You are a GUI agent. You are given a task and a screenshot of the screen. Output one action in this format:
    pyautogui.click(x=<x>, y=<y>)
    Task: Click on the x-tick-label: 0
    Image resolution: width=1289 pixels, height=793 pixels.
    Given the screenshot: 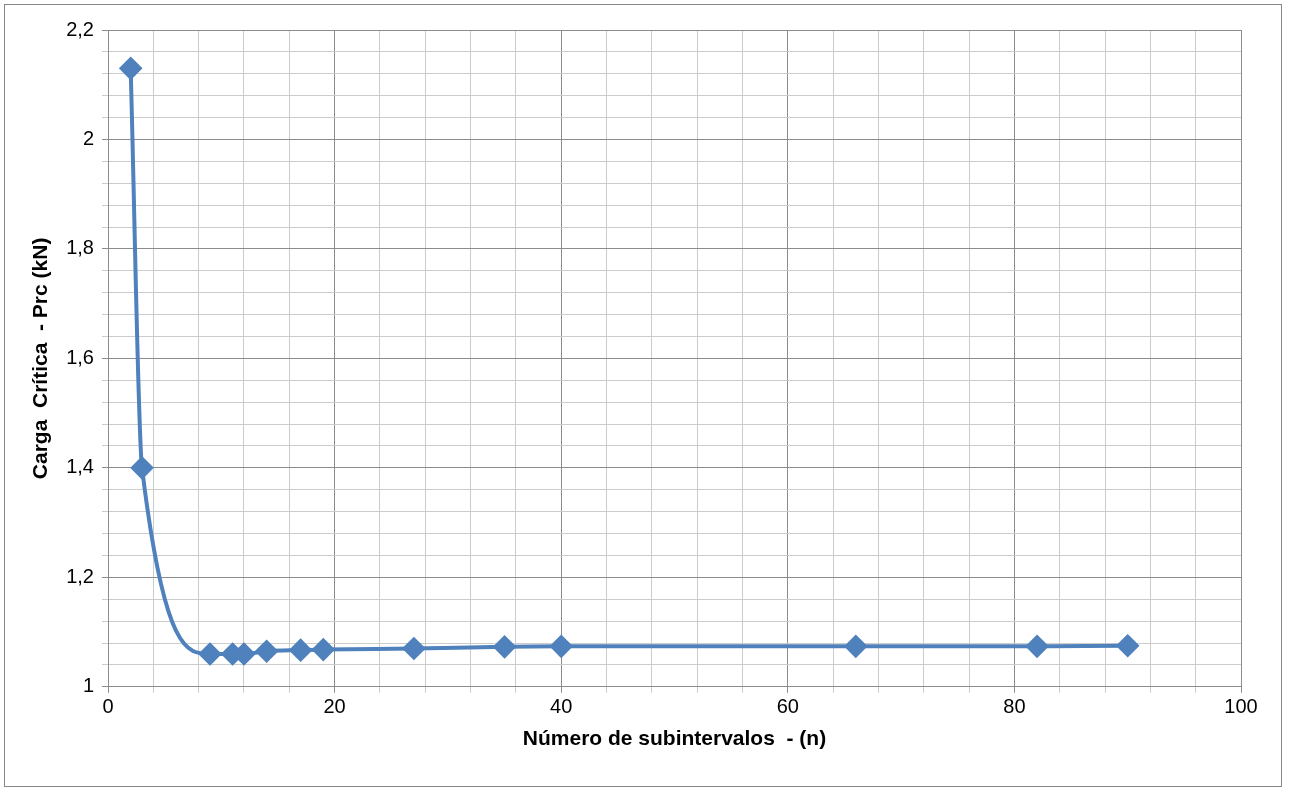 What is the action you would take?
    pyautogui.click(x=108, y=706)
    